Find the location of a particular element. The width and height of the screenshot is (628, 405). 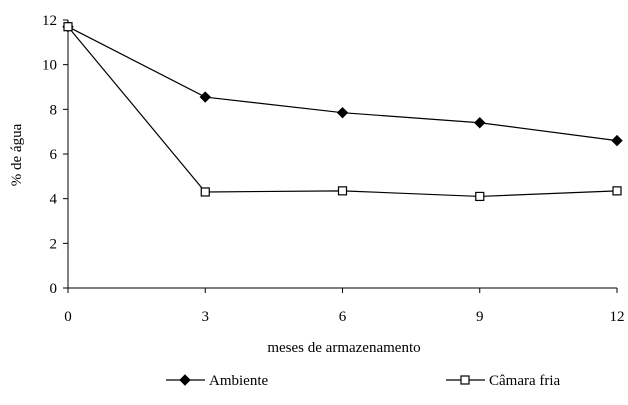

y-tick-label: 0 is located at coordinates (54, 289).